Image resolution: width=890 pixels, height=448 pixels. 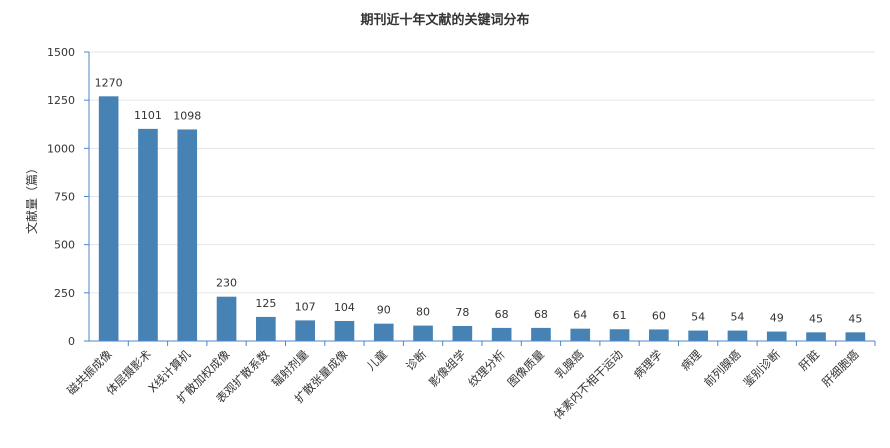 I want to click on y-tick-label: 0, so click(x=71, y=341).